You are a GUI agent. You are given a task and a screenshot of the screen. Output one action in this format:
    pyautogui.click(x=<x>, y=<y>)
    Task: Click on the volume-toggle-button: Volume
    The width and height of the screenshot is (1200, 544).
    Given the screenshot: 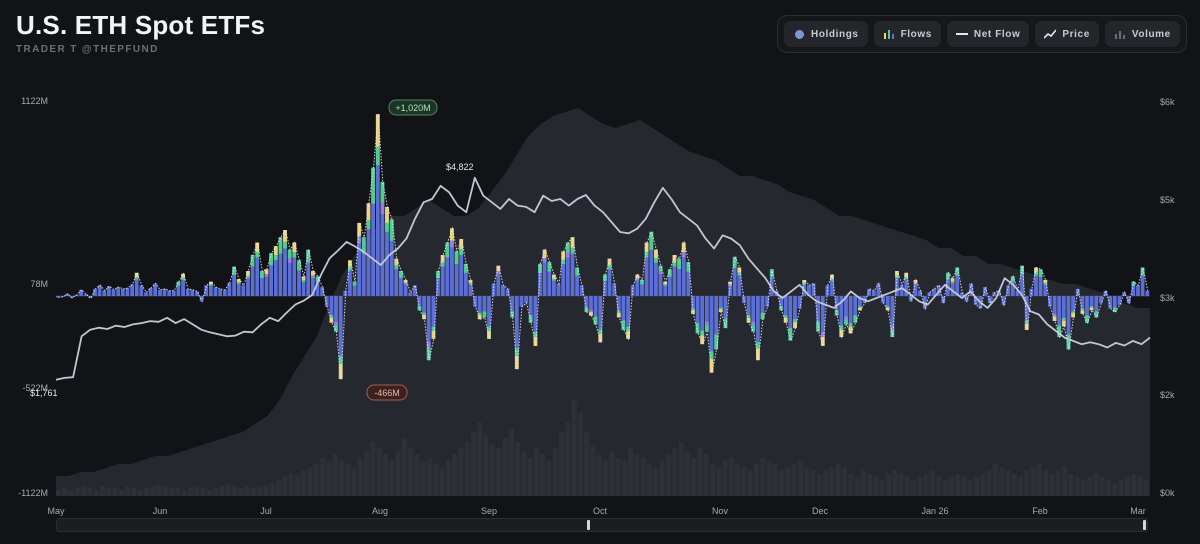 What is the action you would take?
    pyautogui.click(x=1142, y=34)
    